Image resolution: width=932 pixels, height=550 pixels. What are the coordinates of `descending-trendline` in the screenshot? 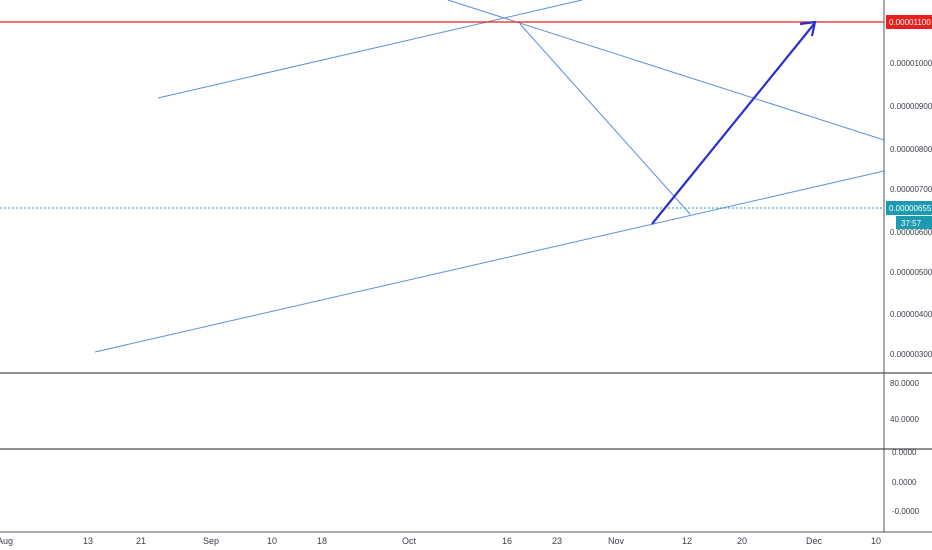 It's located at (666, 70).